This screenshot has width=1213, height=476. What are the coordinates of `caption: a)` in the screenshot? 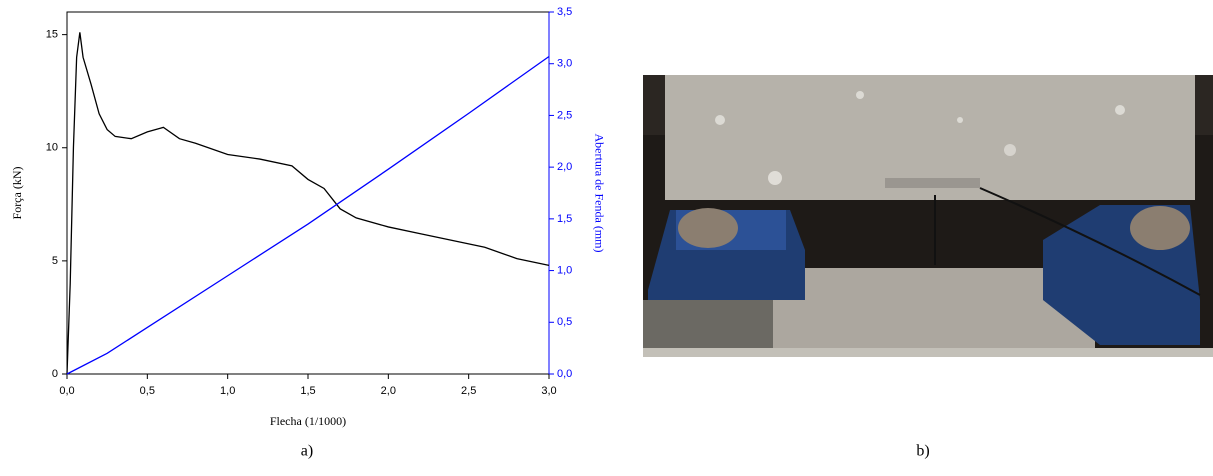 It's located at (307, 451).